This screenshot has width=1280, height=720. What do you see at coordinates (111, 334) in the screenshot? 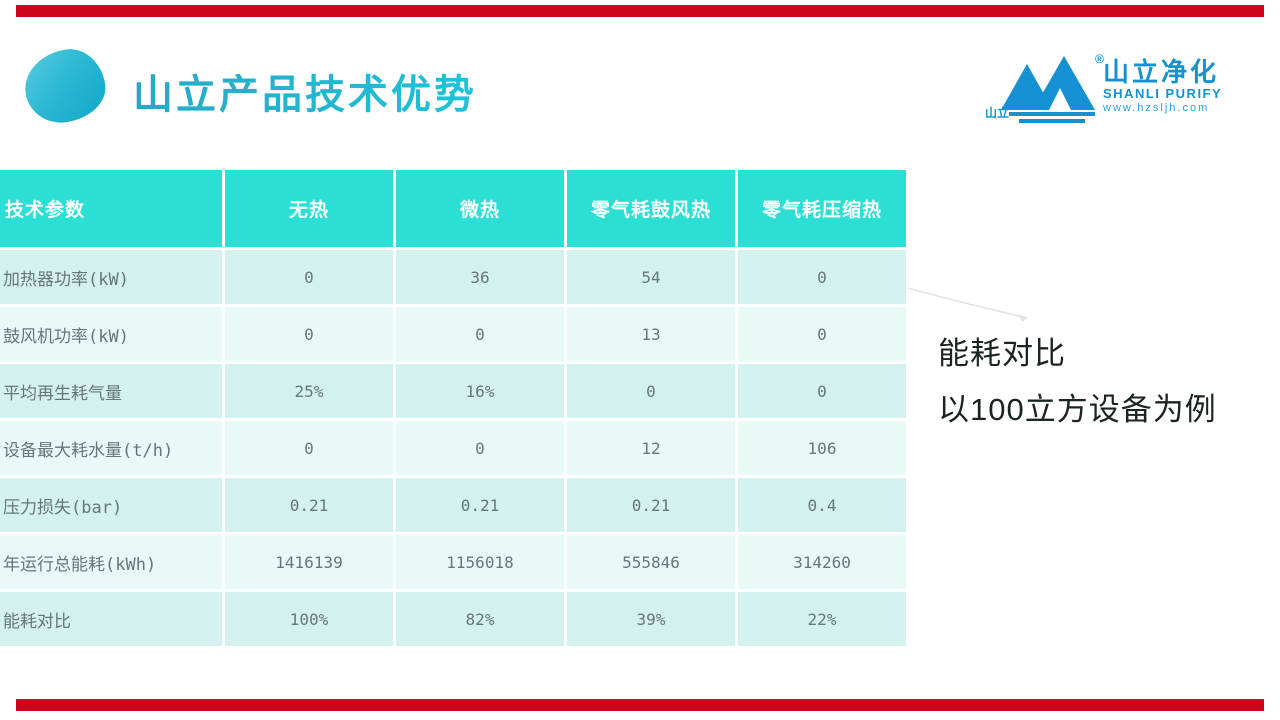
I see `row-label: 鼓风机功率(kW)` at bounding box center [111, 334].